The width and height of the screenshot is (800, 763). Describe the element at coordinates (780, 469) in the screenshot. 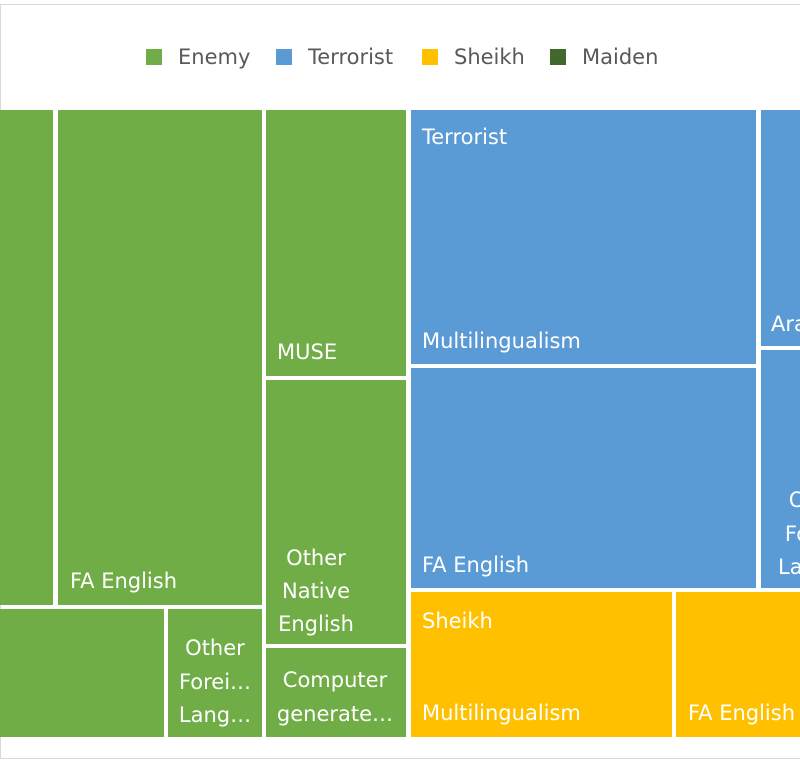

I see `tile-terrorist-o-fo-lan` at that location.